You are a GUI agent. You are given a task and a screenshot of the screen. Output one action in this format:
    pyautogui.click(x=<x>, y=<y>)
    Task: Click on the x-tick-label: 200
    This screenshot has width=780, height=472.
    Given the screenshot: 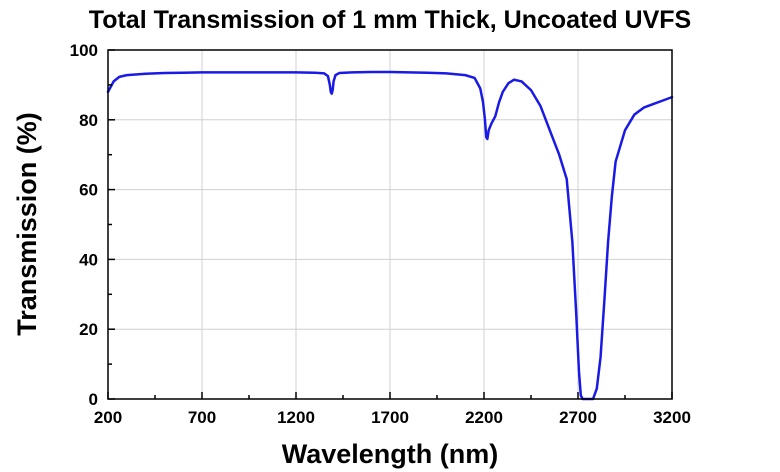 What is the action you would take?
    pyautogui.click(x=108, y=417)
    